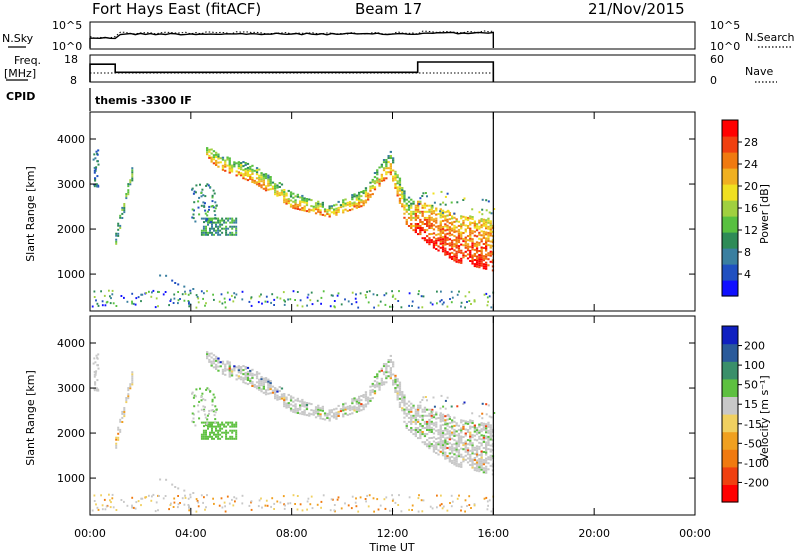 Image resolution: width=800 pixels, height=554 pixels. What do you see at coordinates (71, 388) in the screenshot?
I see `ytick-label: 3000` at bounding box center [71, 388].